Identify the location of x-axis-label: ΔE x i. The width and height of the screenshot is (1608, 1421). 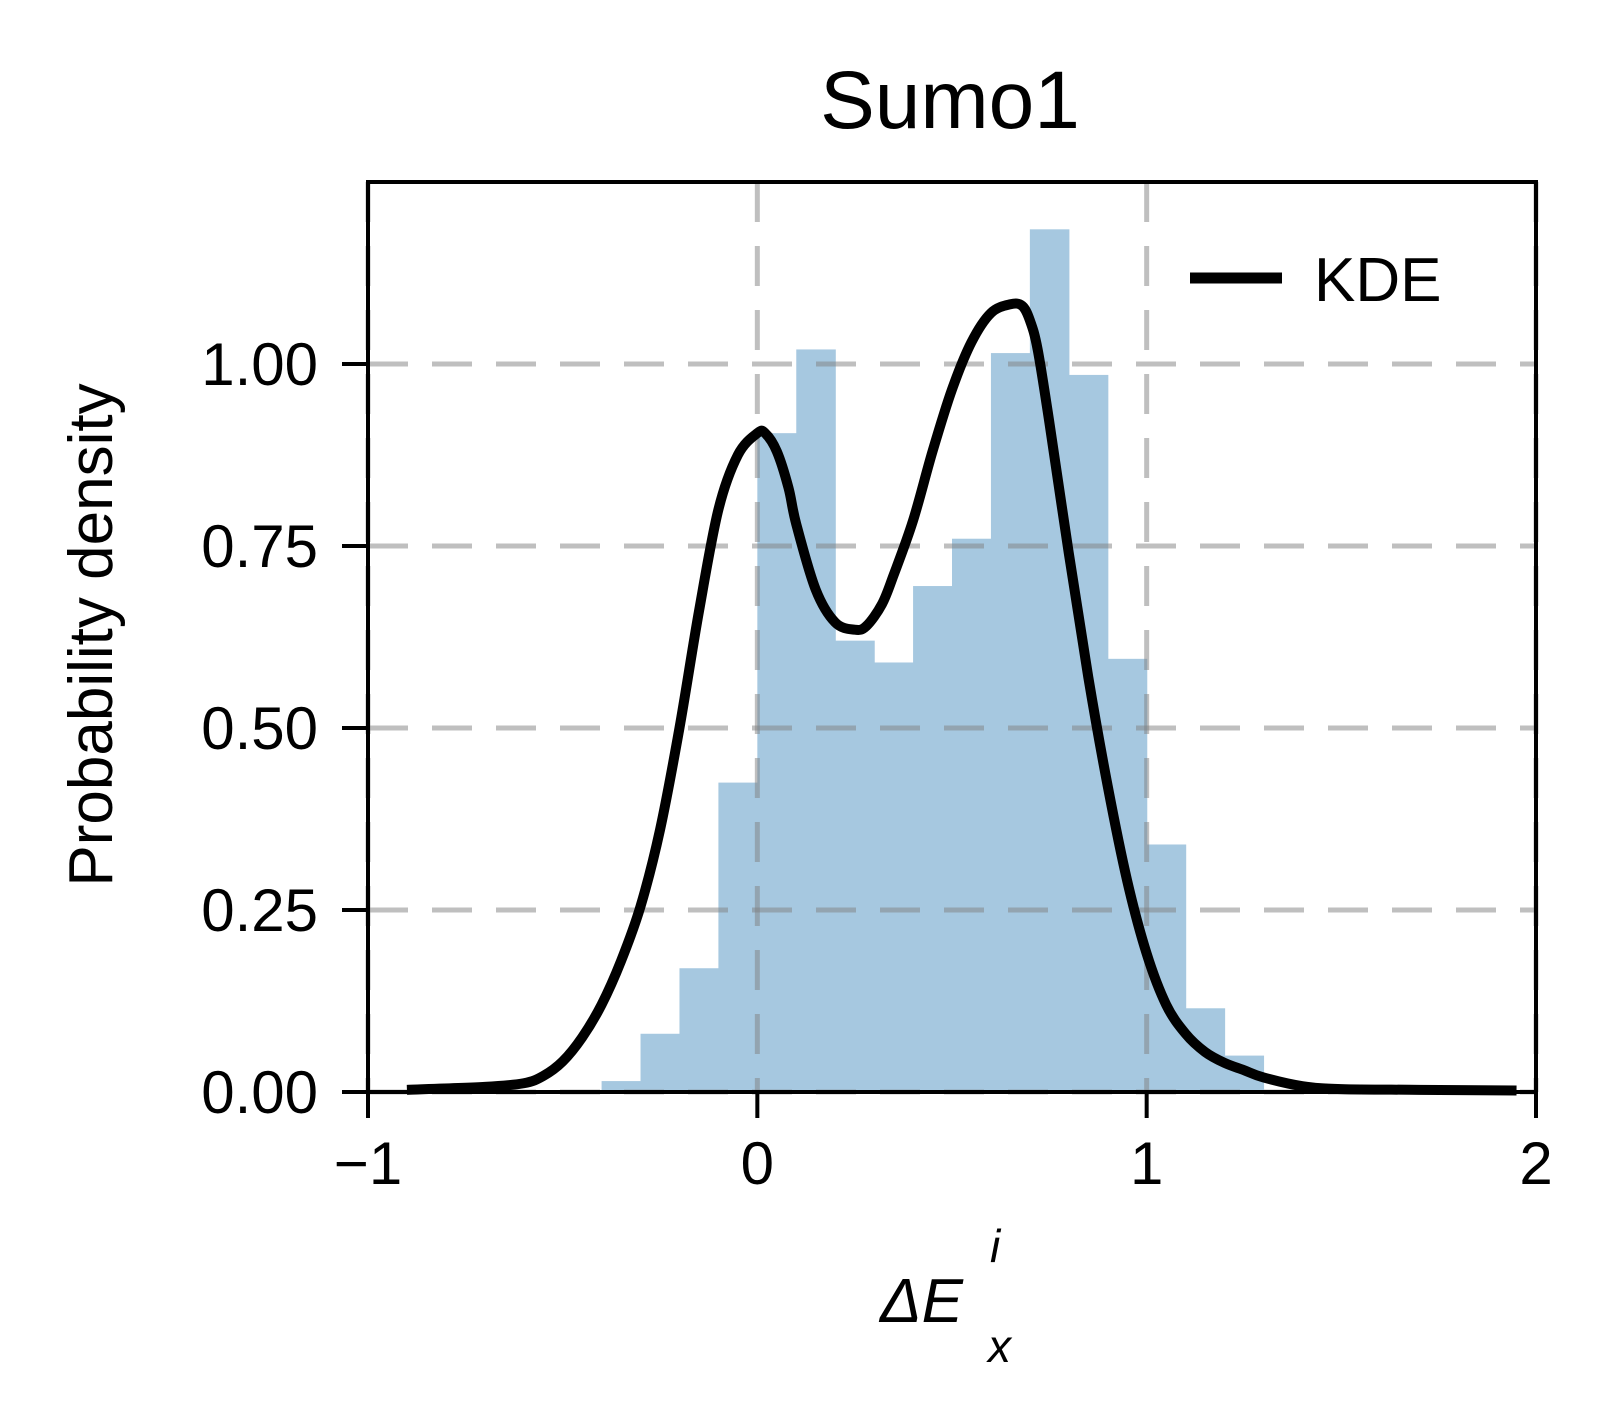
(945, 1296).